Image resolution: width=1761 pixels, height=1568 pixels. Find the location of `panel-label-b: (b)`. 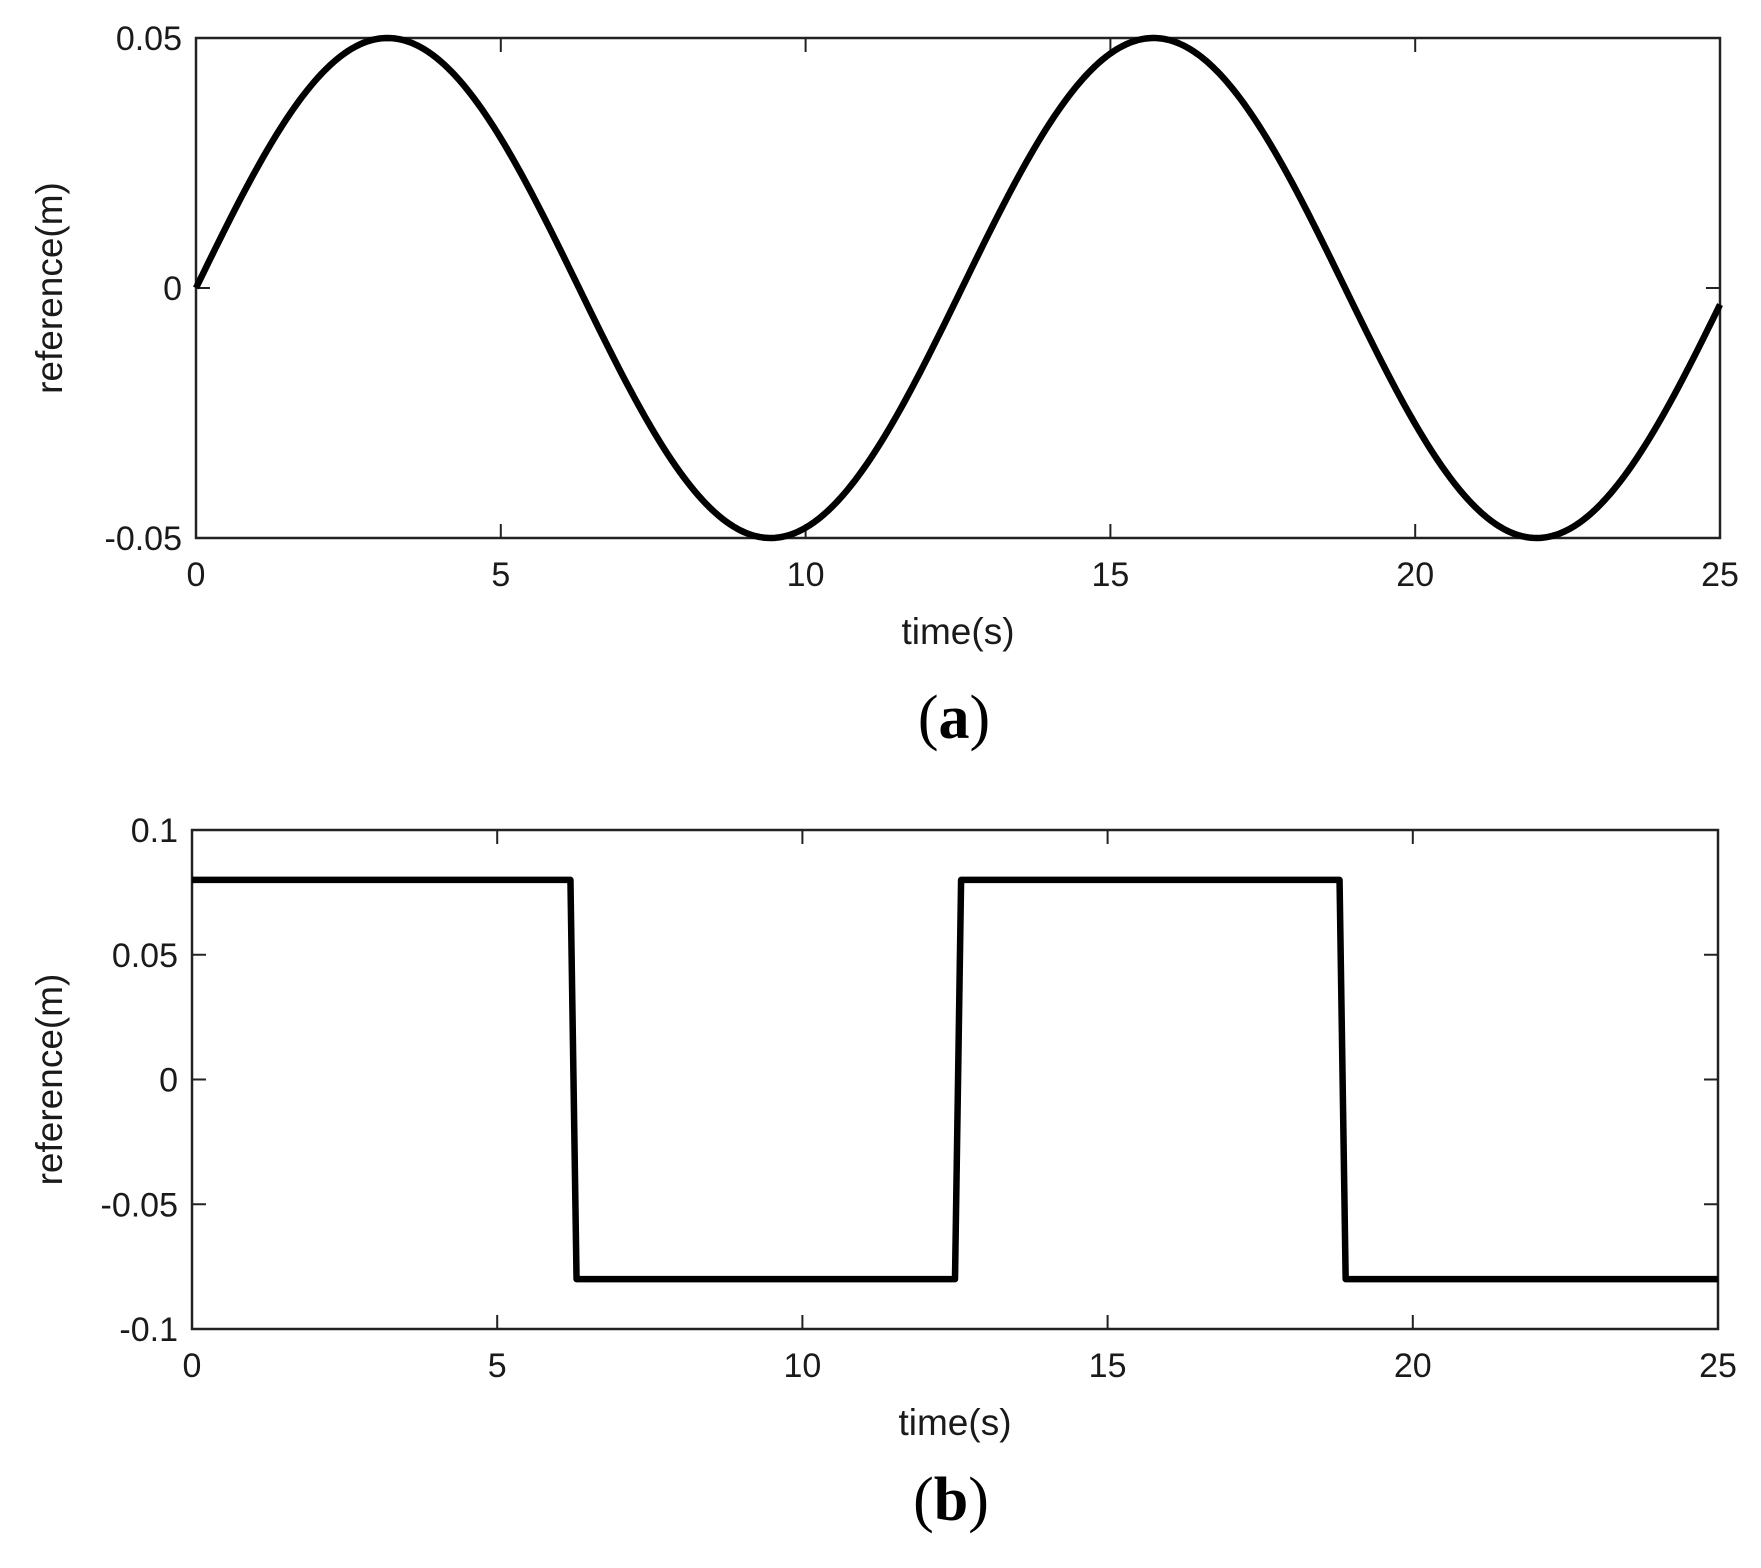

panel-label-b: (b) is located at coordinates (951, 1500).